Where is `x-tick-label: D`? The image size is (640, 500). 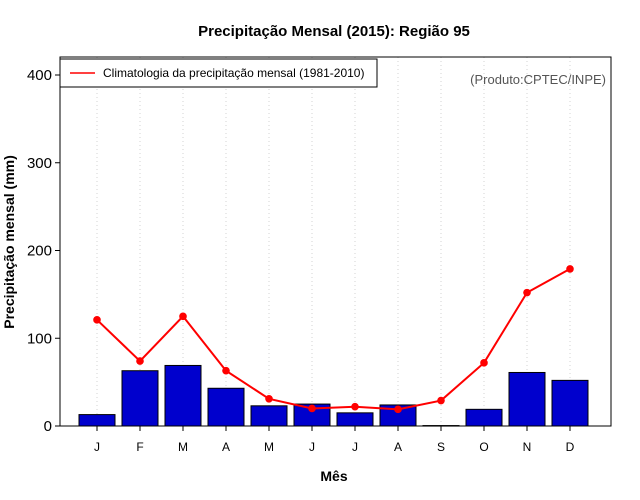
x-tick-label: D is located at coordinates (570, 447).